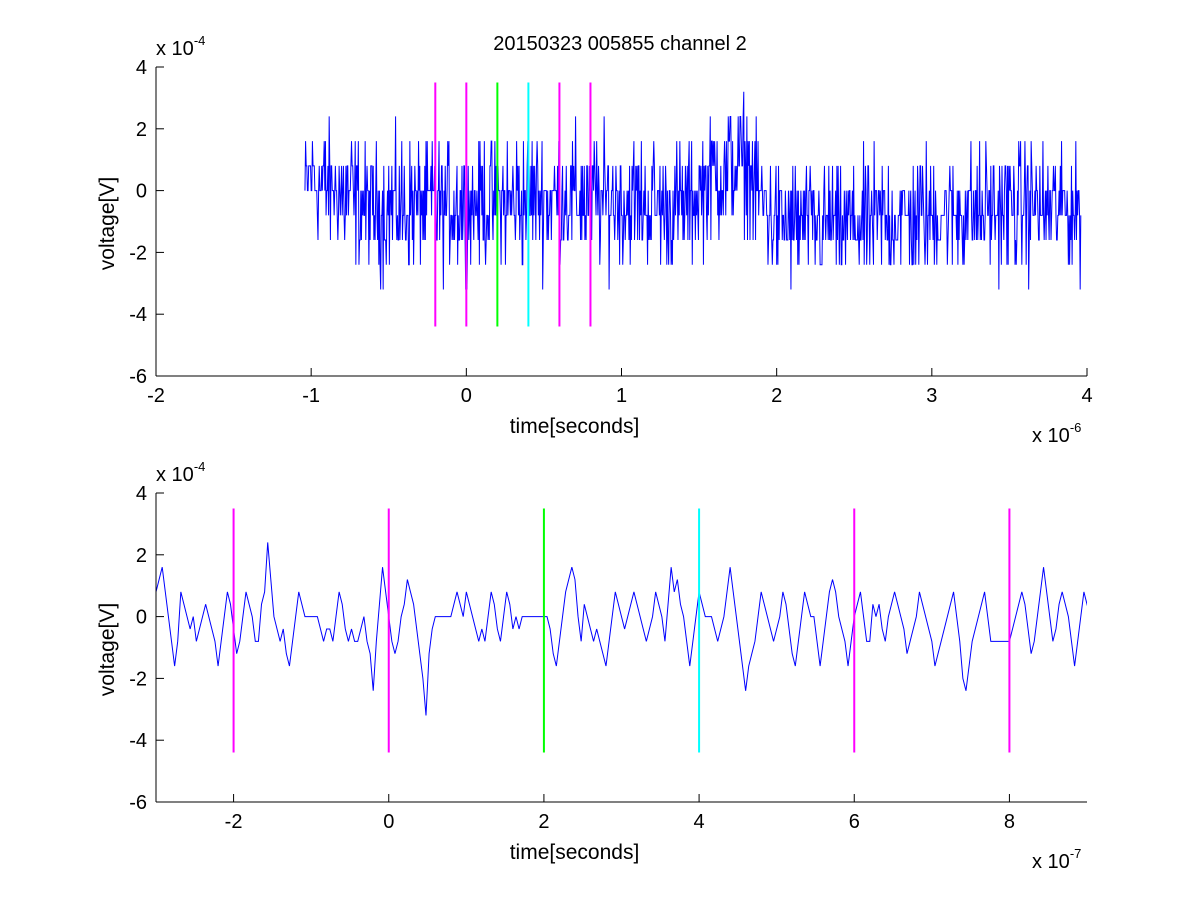  Describe the element at coordinates (311, 396) in the screenshot. I see `x-tick-label: -1` at that location.